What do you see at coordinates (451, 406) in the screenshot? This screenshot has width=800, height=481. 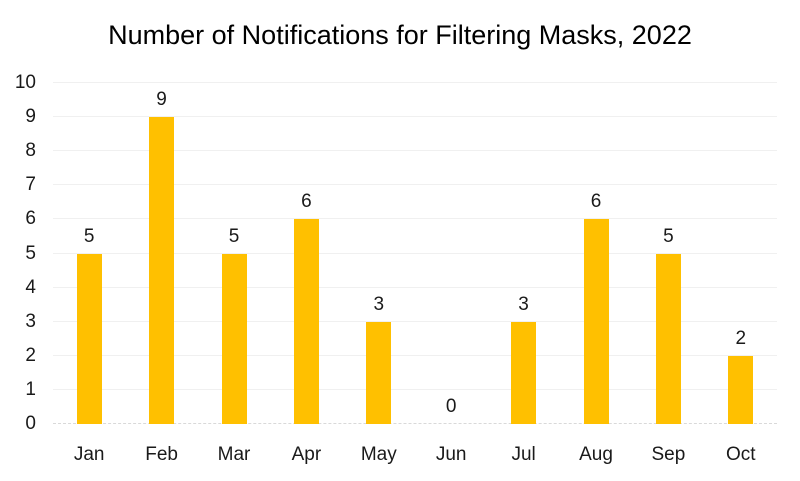 I see `bar-value-label: 0` at bounding box center [451, 406].